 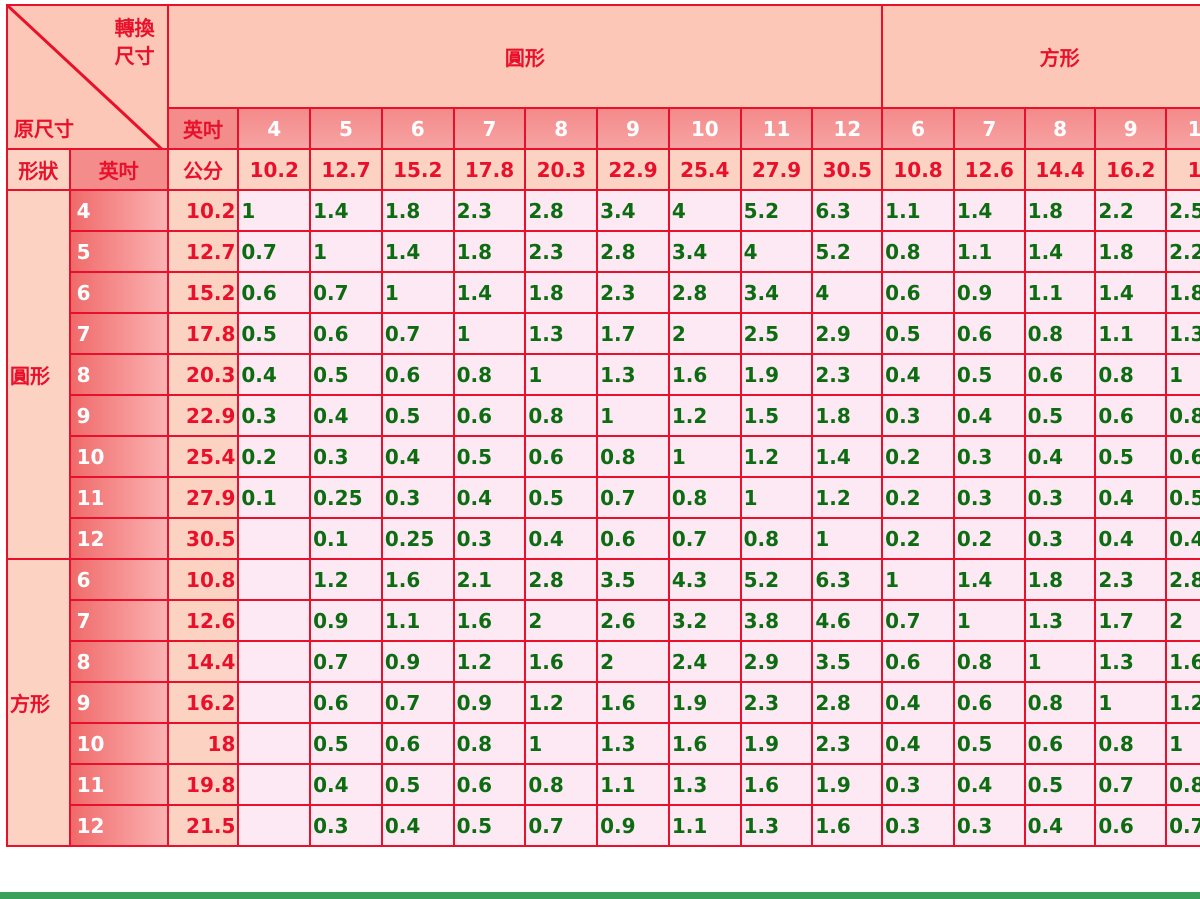 I want to click on row-inch-label: 5, so click(x=118, y=251).